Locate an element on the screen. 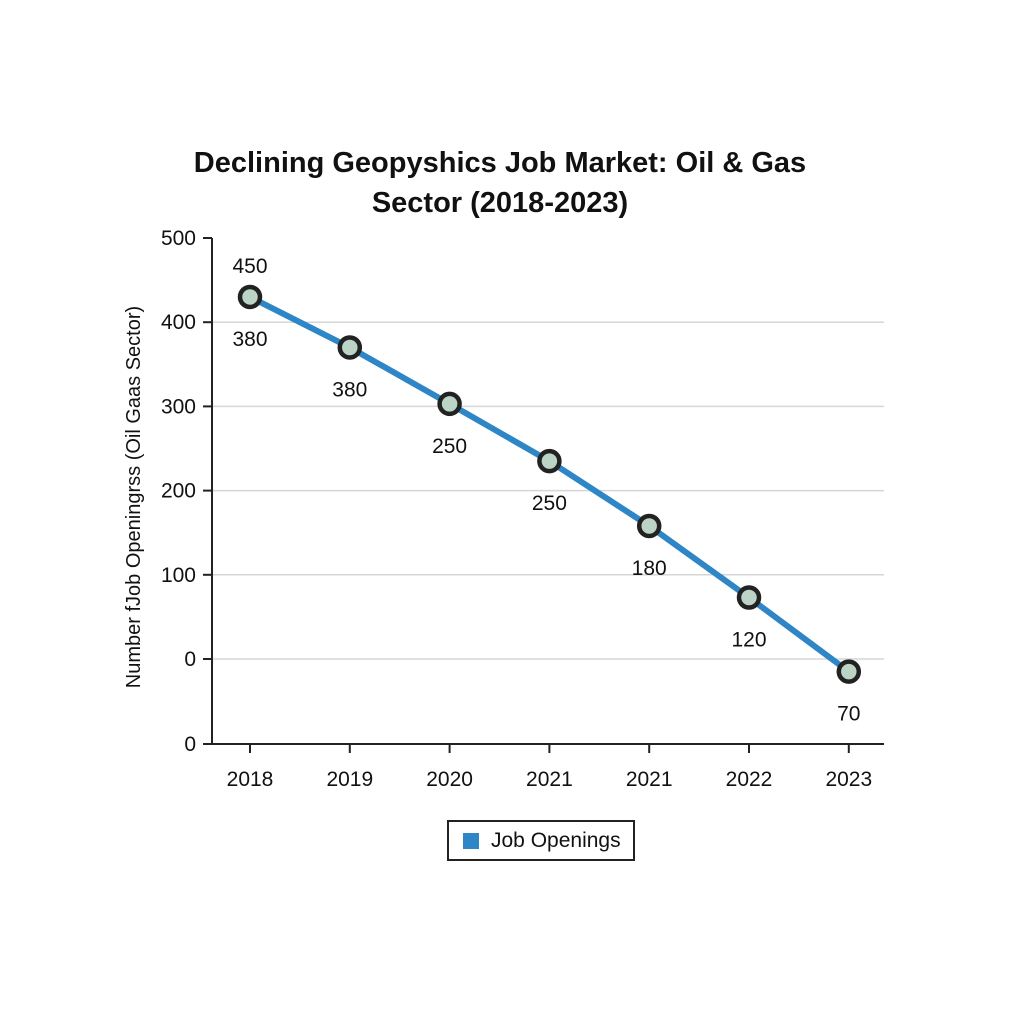  x-tick-label: 2020 is located at coordinates (449, 779).